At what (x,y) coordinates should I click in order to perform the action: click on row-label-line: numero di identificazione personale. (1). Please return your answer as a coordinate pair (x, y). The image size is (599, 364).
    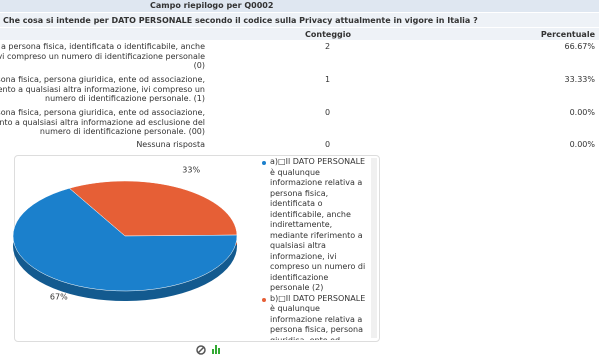
    Looking at the image, I should click on (125, 98).